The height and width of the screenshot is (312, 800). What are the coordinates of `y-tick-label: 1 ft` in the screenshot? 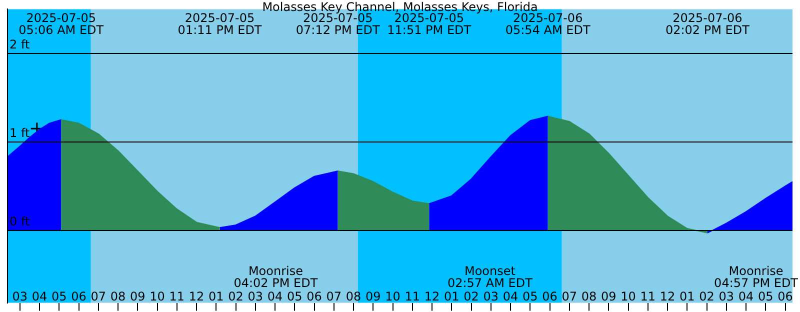 It's located at (20, 133).